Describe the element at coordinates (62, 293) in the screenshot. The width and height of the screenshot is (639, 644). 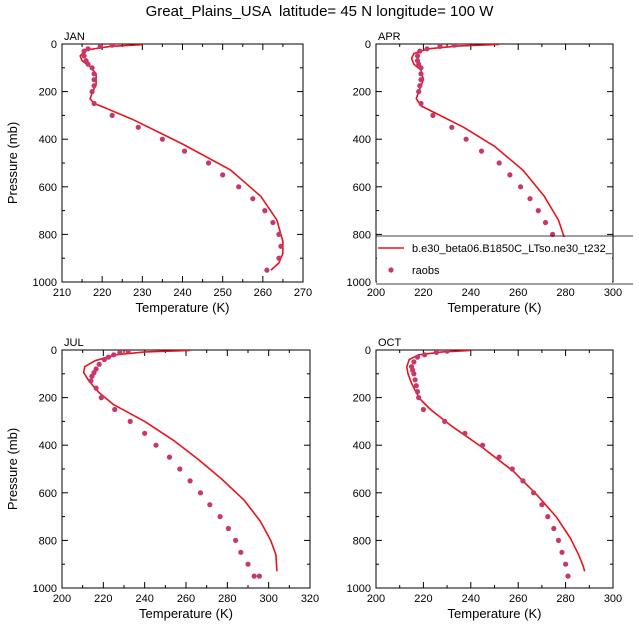
I see `x-tick-label: 210` at that location.